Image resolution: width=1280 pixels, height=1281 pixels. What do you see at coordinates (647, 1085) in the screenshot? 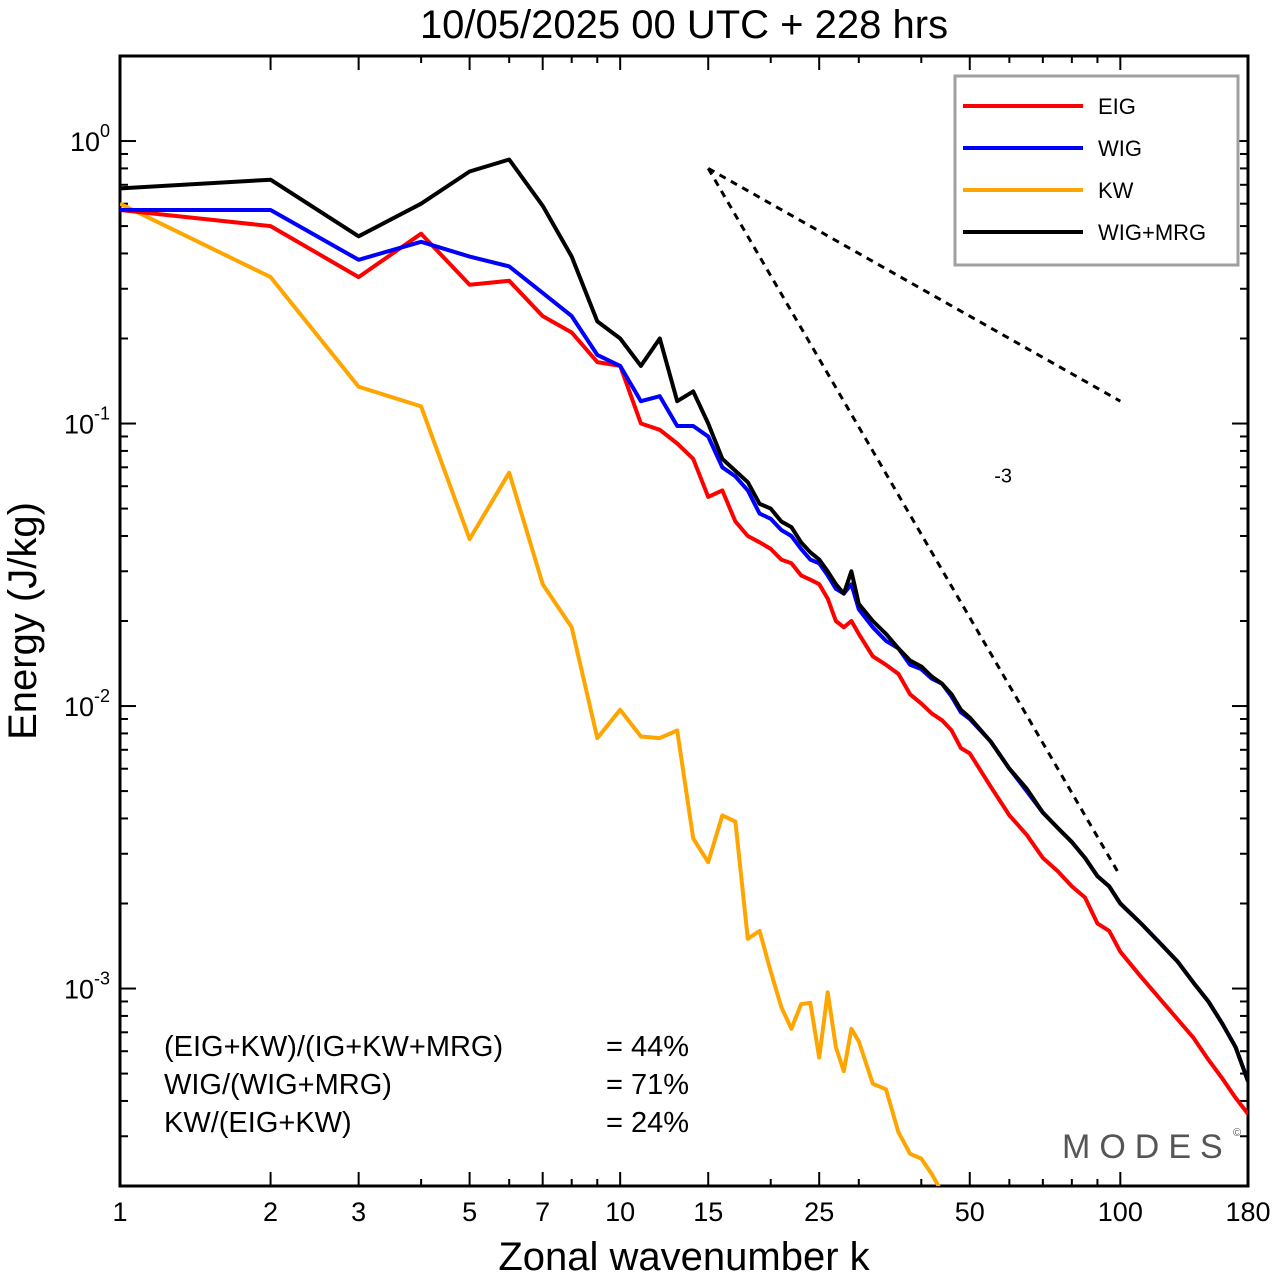
I see `ratio-value: = 71%` at bounding box center [647, 1085].